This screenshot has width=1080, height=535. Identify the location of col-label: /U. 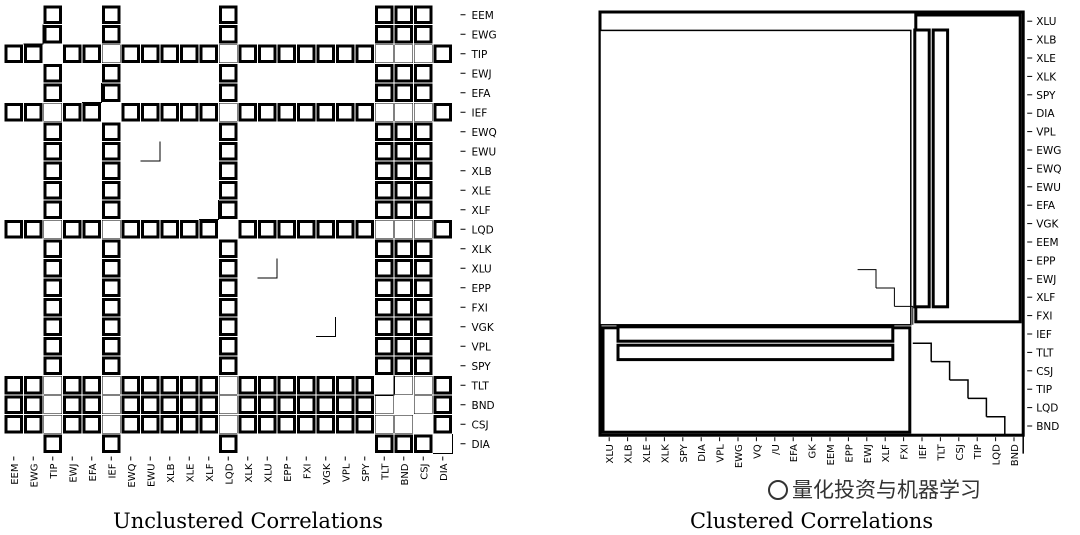
(776, 449).